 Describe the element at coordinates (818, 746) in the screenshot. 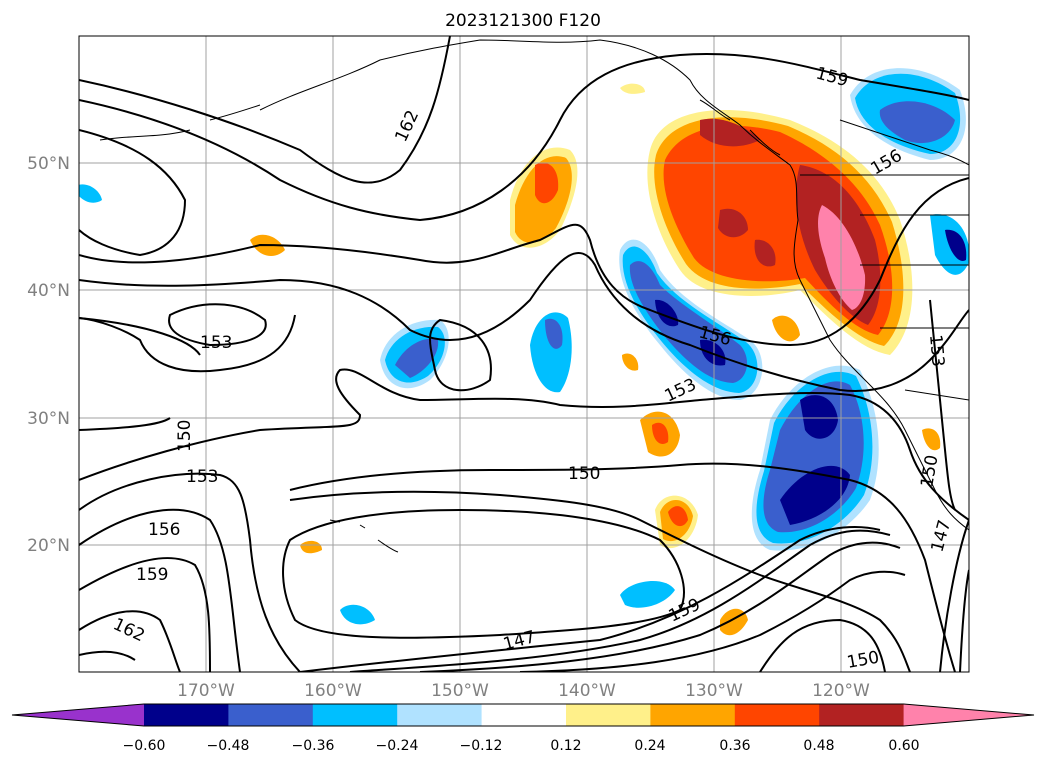

I see `colorbar-tick-label: 0.48` at that location.